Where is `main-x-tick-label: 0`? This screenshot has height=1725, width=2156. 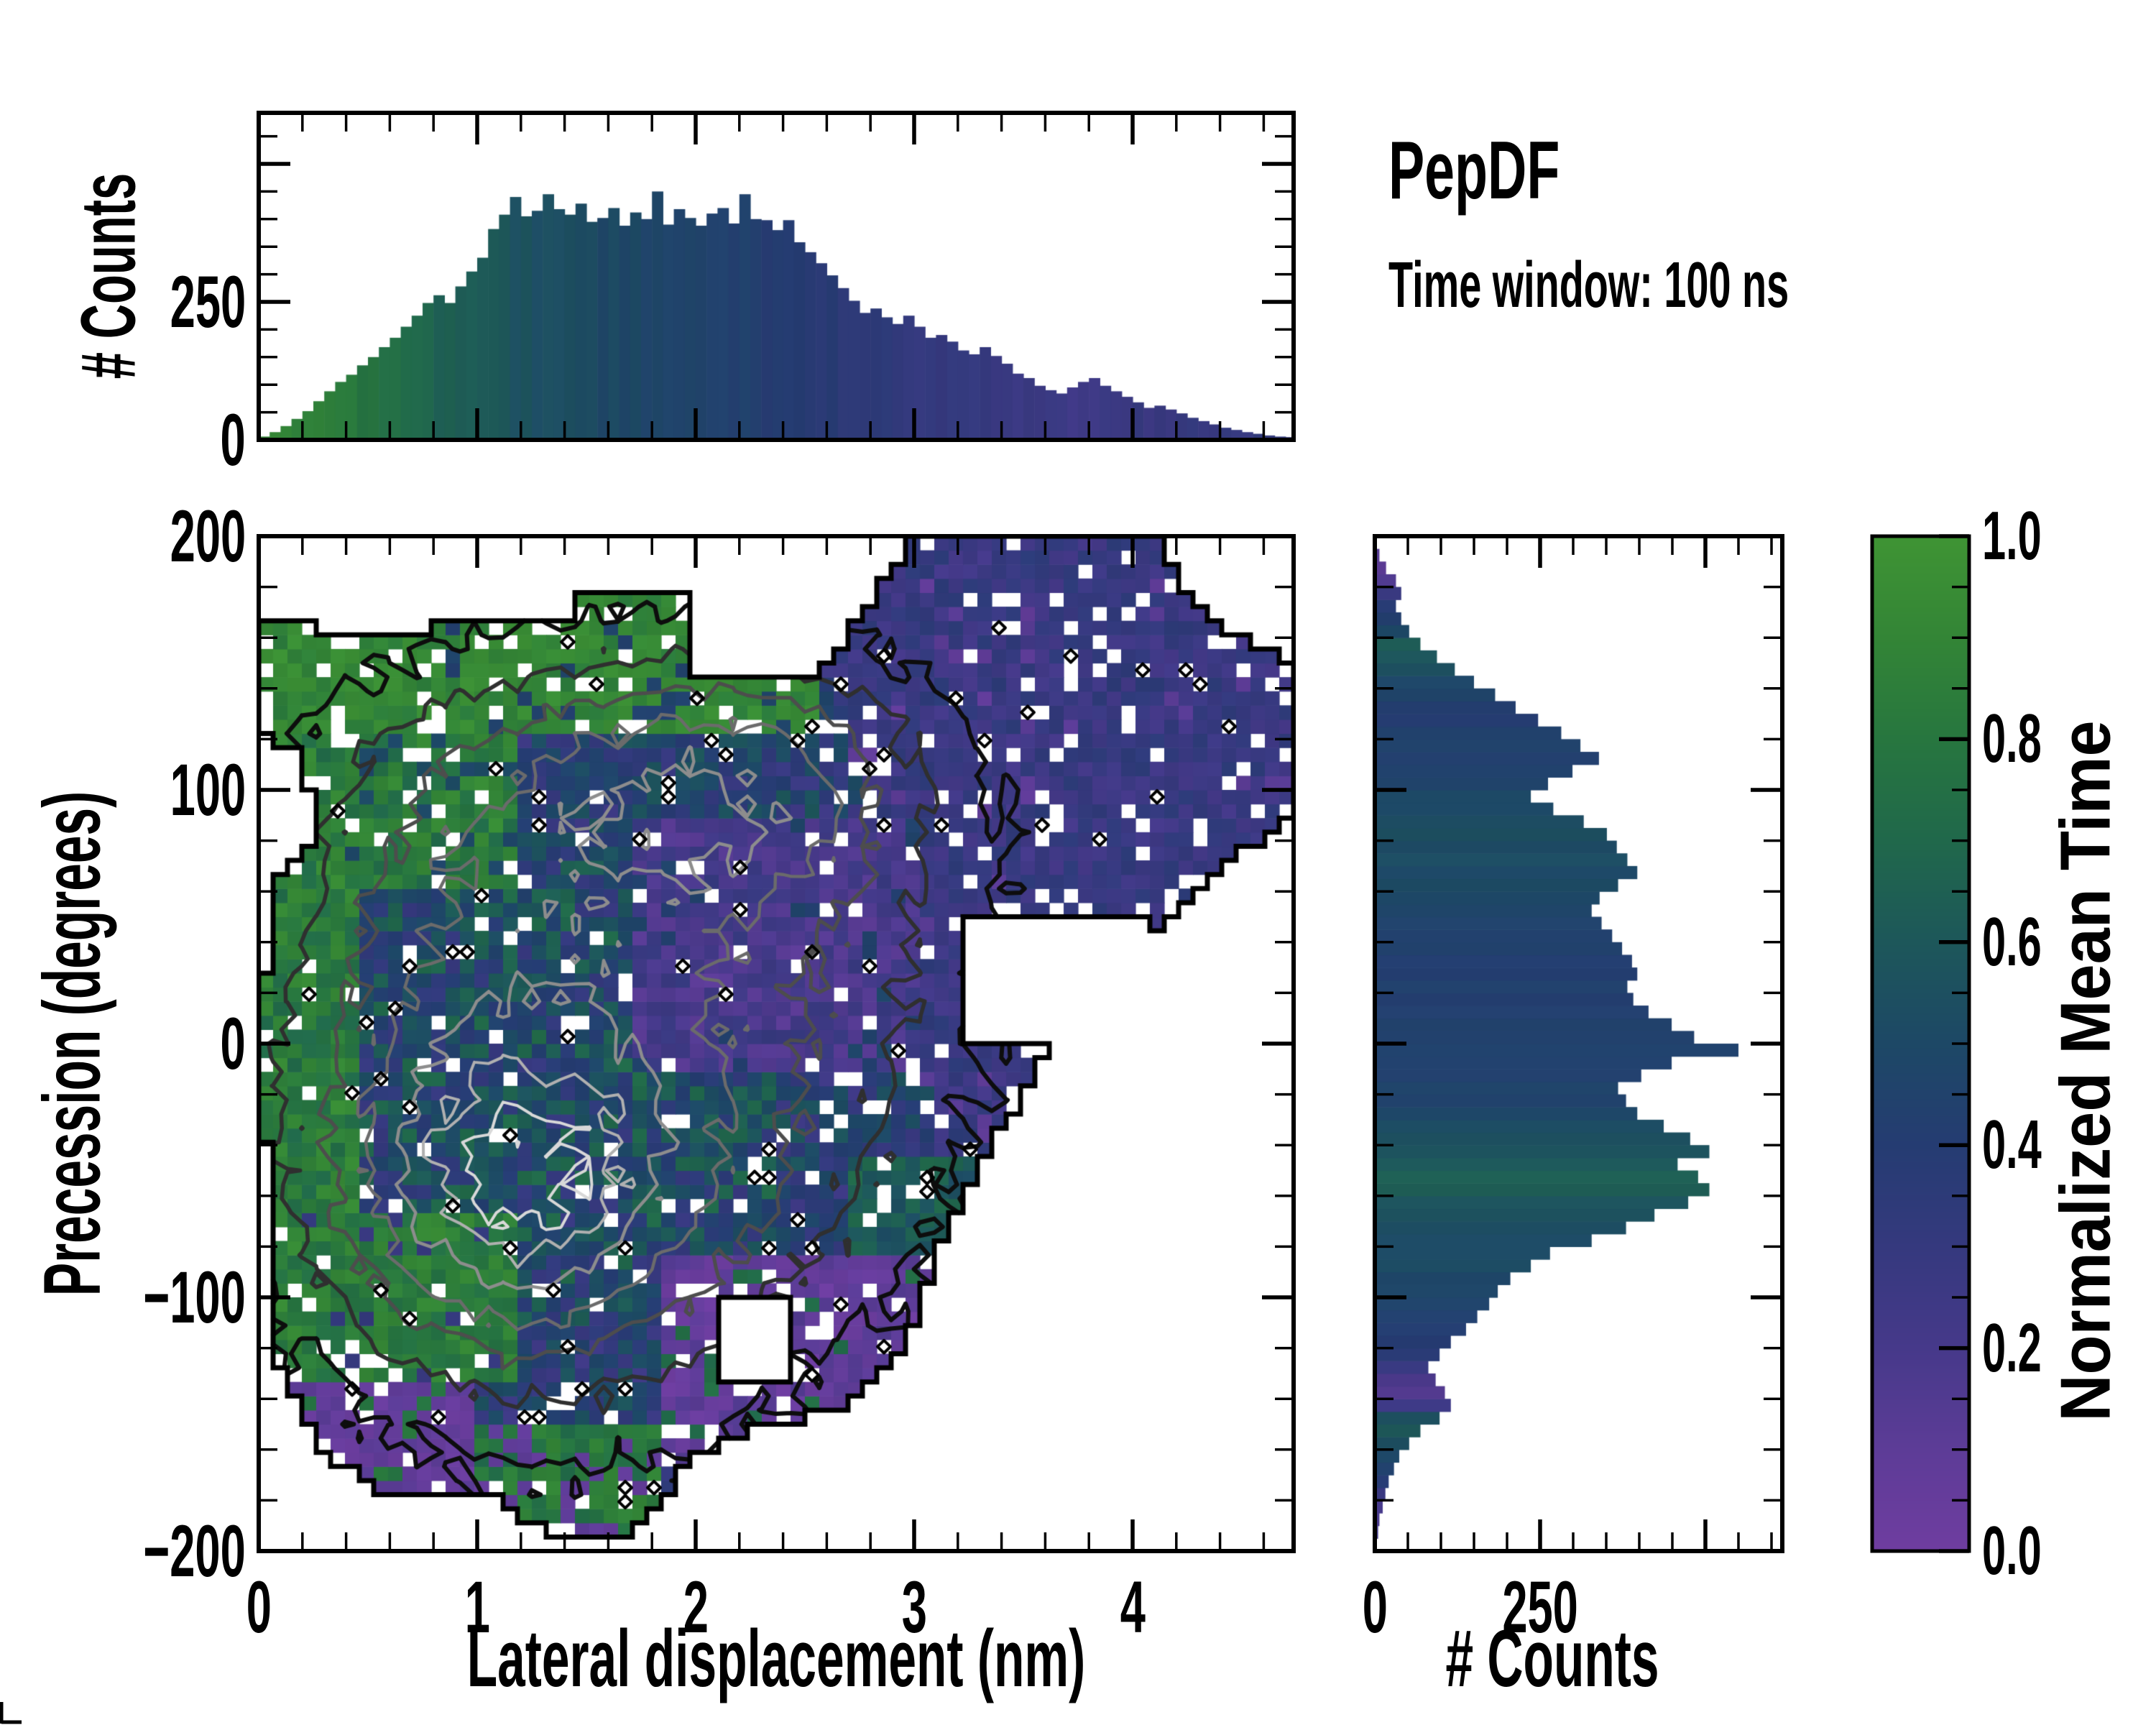
main-x-tick-label: 0 is located at coordinates (259, 1607).